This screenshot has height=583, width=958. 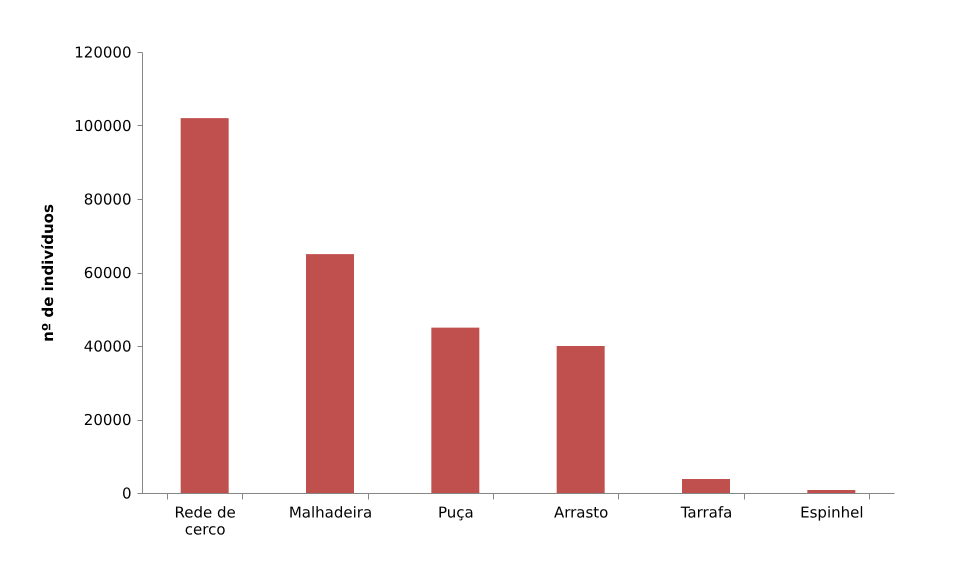 What do you see at coordinates (108, 347) in the screenshot?
I see `y-tick-label: 40000` at bounding box center [108, 347].